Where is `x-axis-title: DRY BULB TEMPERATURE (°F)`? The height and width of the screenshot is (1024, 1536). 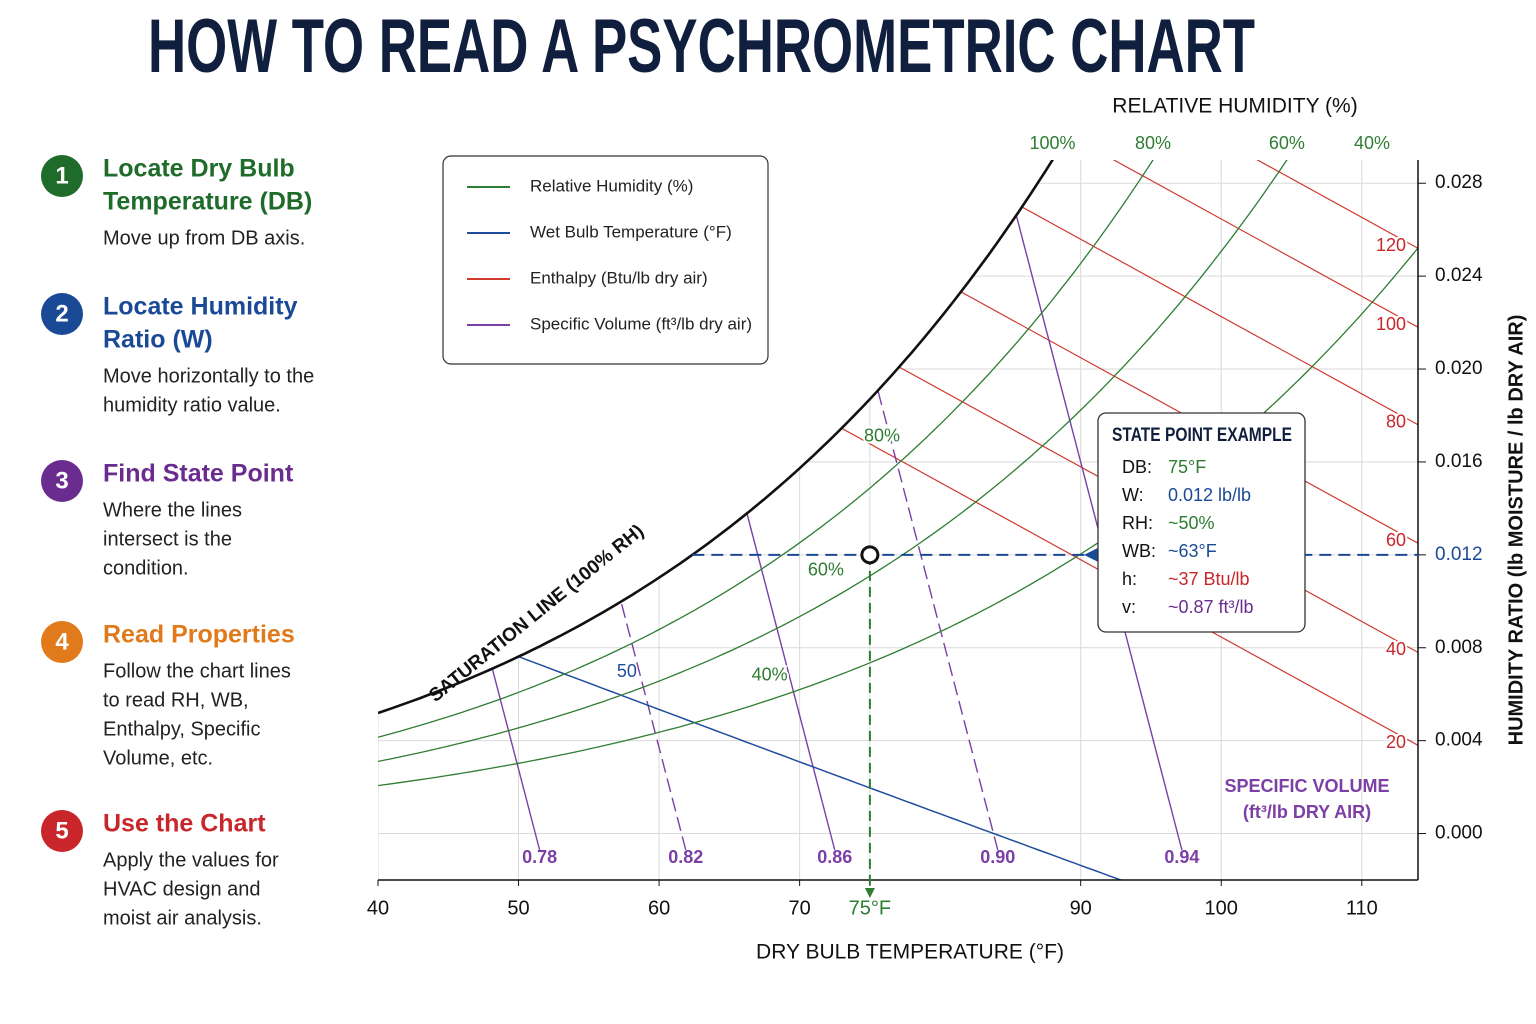
x-axis-title: DRY BULB TEMPERATURE (°F) is located at coordinates (910, 952).